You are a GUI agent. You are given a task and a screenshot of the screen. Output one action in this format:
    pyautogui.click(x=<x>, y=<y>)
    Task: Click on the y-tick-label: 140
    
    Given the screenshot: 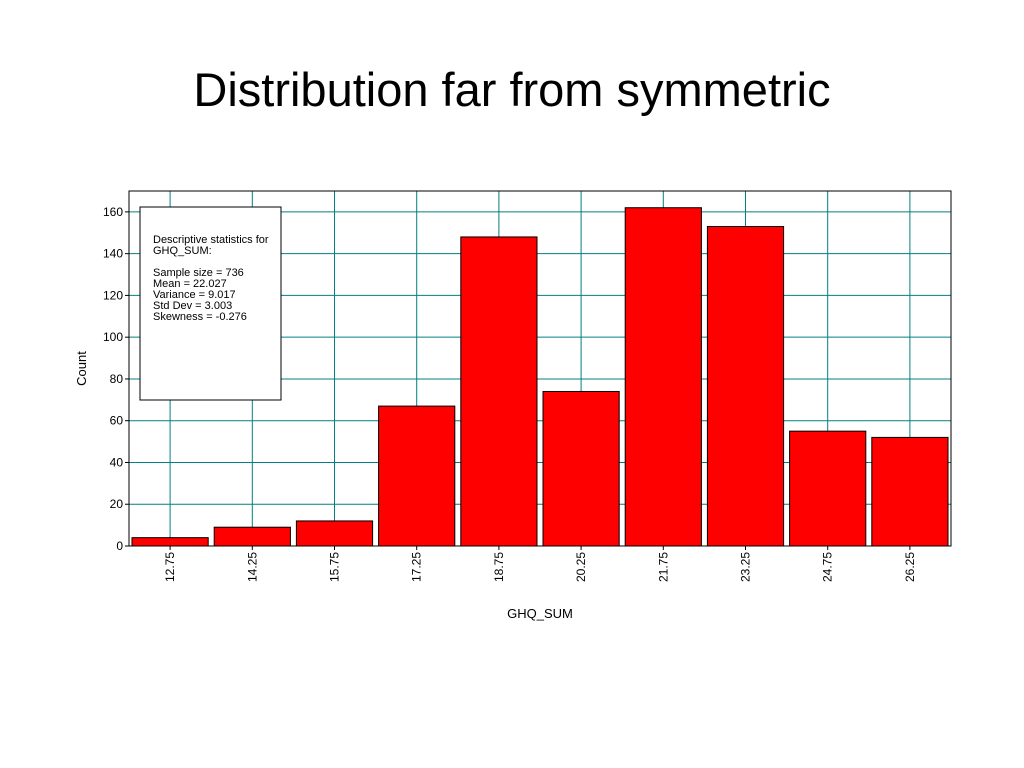 What is the action you would take?
    pyautogui.click(x=113, y=254)
    